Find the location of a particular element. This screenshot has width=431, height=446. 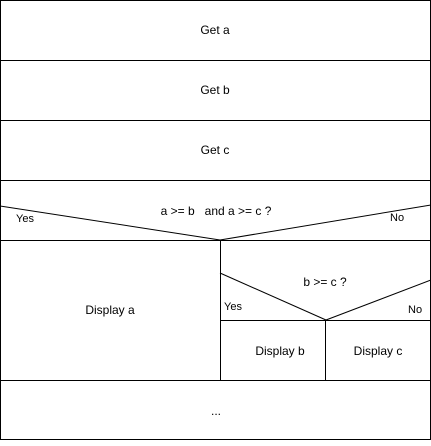

step-get-c: Get c is located at coordinates (215, 150).